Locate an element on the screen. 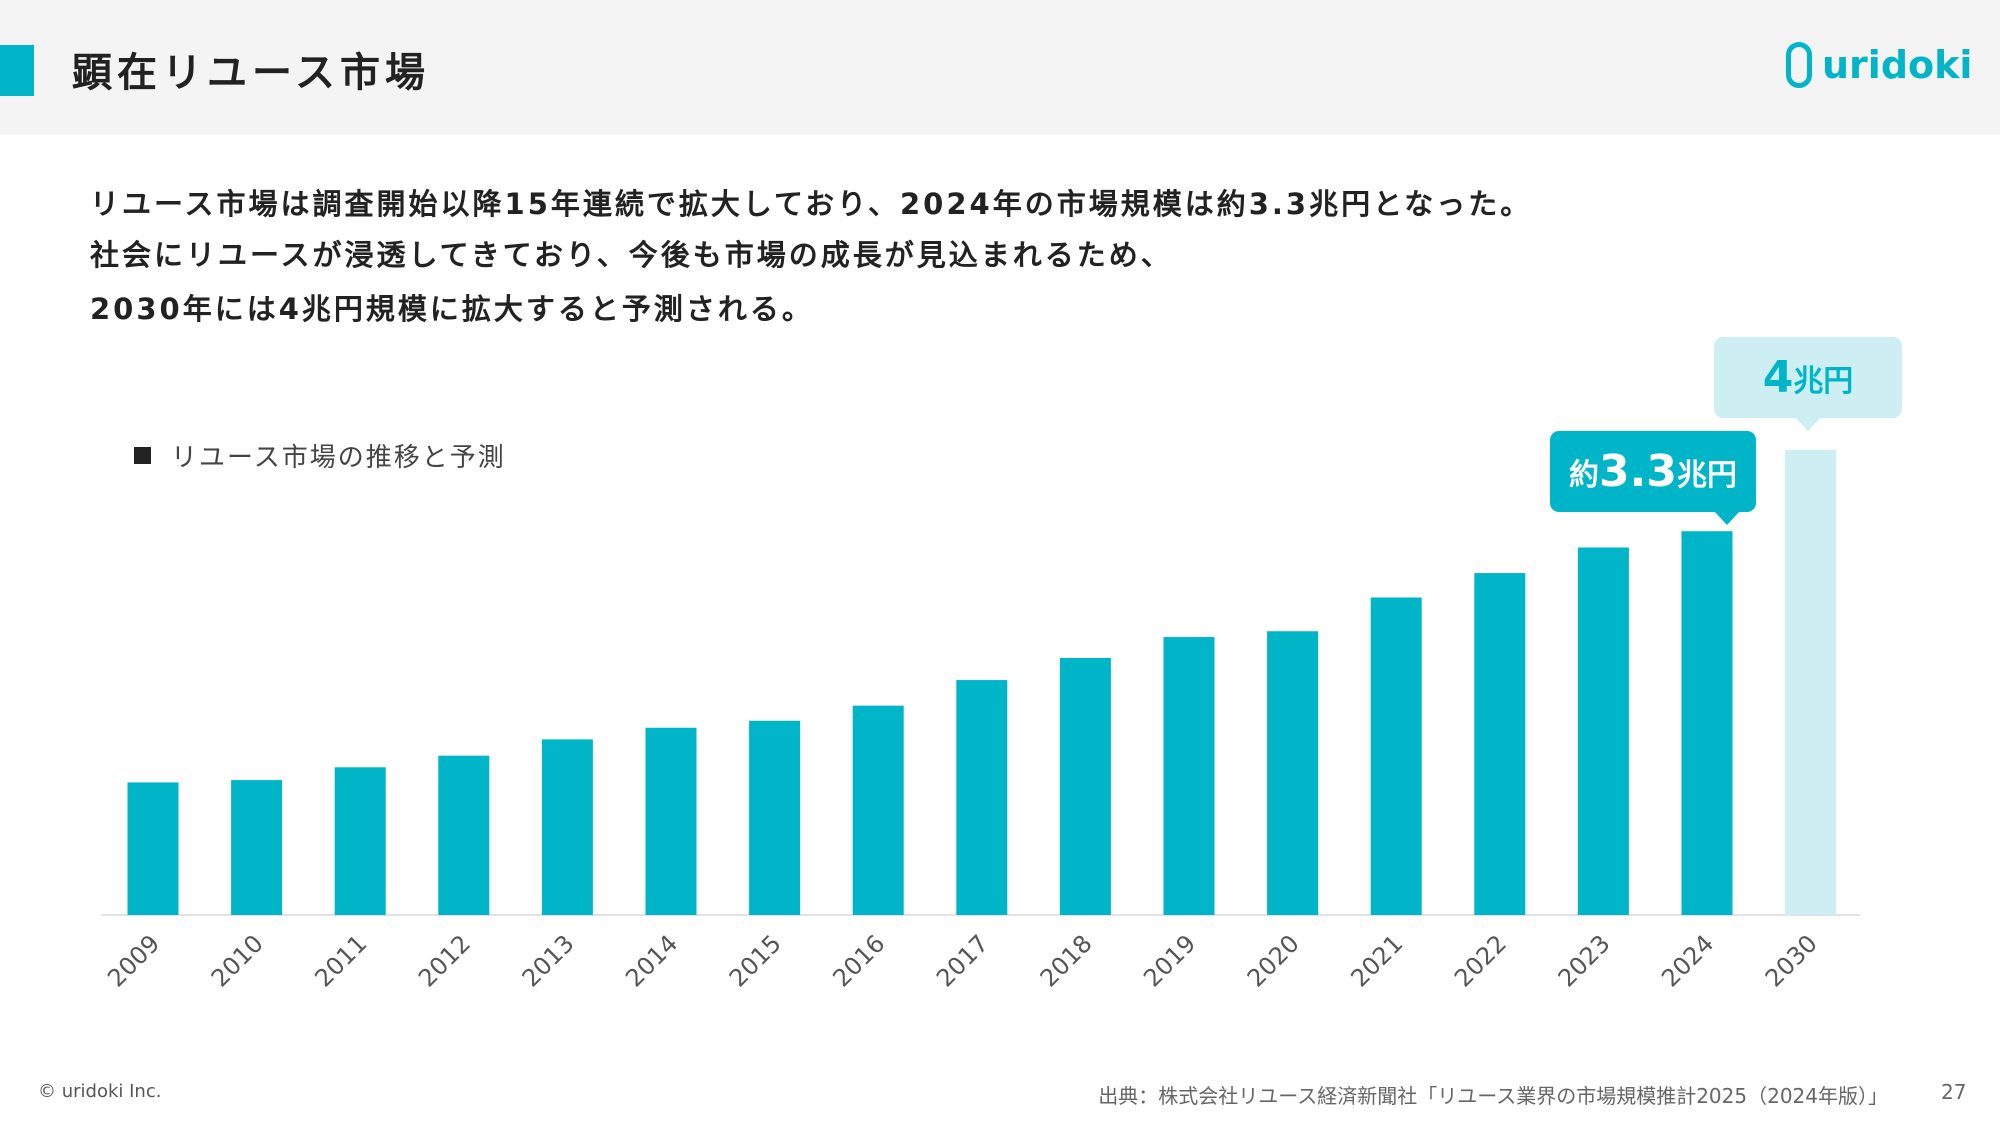 Image resolution: width=2000 pixels, height=1125 pixels. callout-prefix: 約 is located at coordinates (1584, 475).